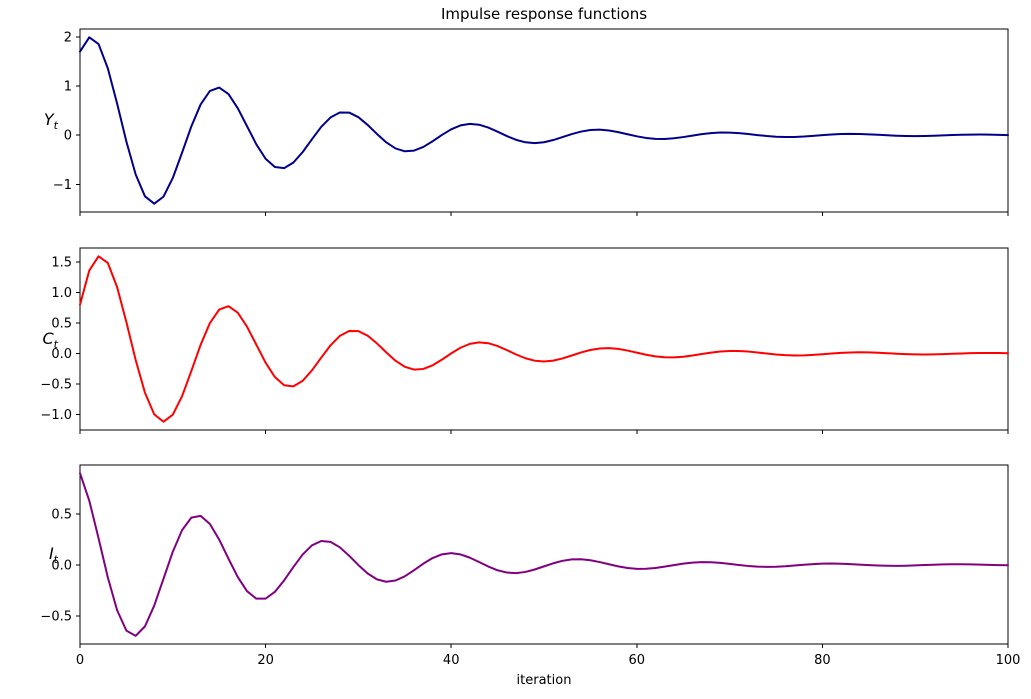 Image resolution: width=1031 pixels, height=699 pixels. Describe the element at coordinates (56, 385) in the screenshot. I see `y-tick-label-Ct: −0.5` at that location.